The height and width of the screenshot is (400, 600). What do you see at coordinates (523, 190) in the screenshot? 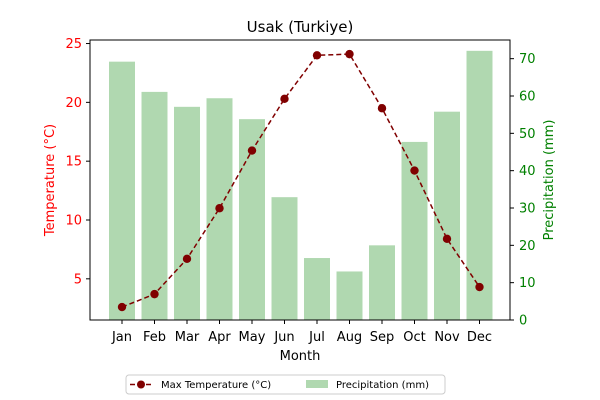
I see `right-y-axis: 0 10 20 30 40 50 60 70` at bounding box center [523, 190].